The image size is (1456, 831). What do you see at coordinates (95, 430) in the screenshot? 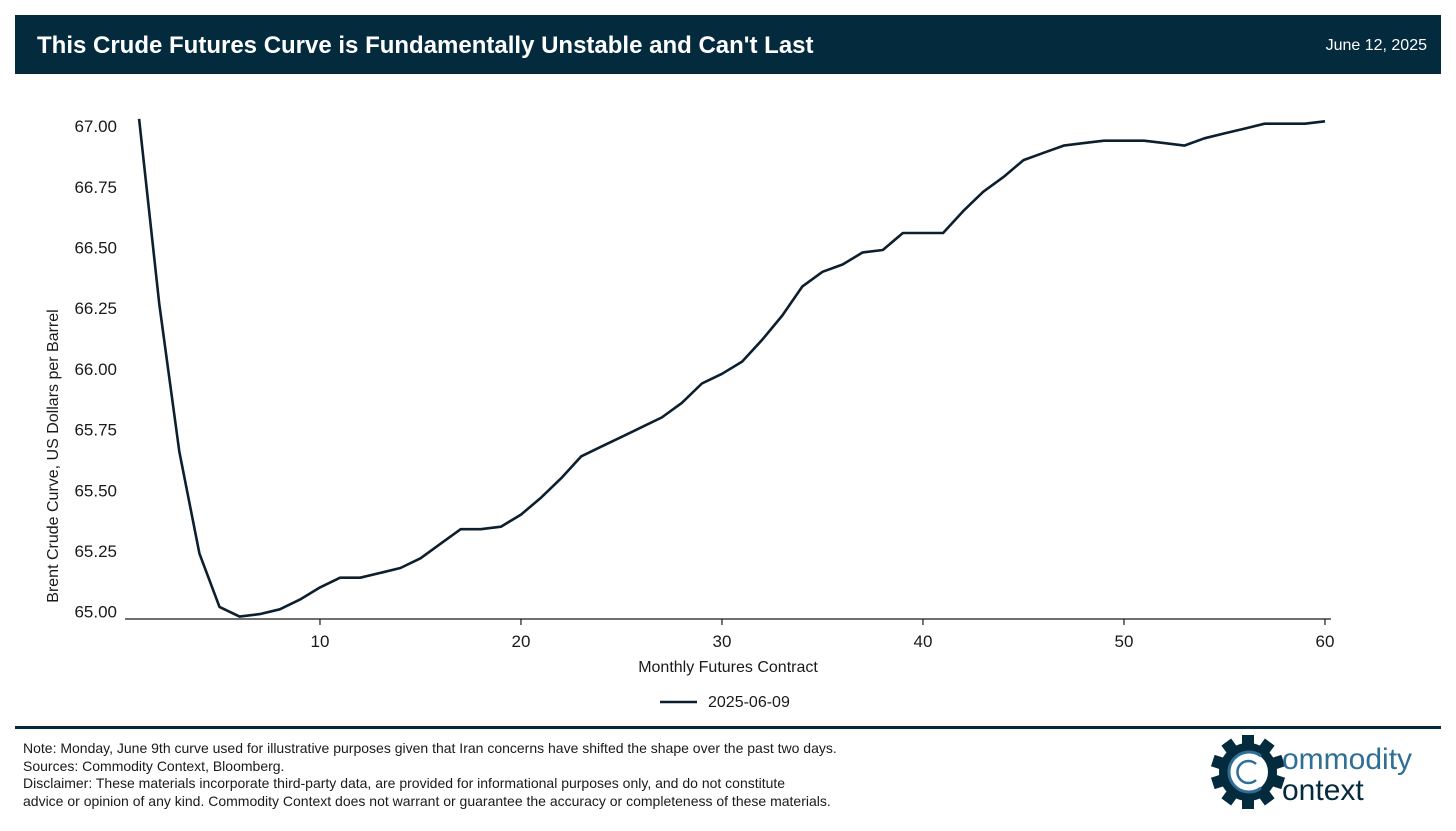
I see `y-tick-label: 65.75` at bounding box center [95, 430].